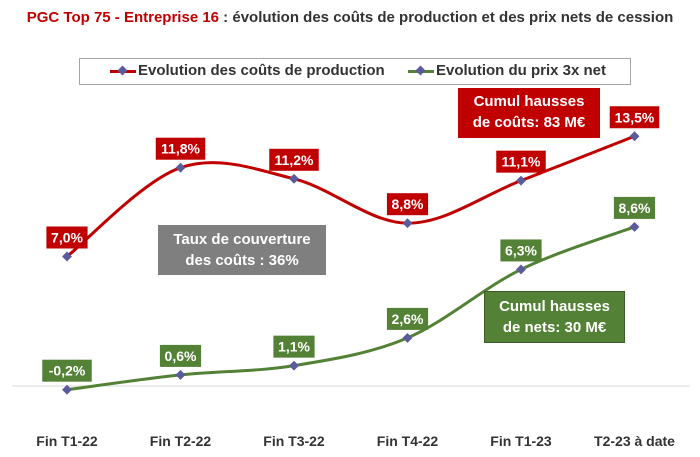 This screenshot has width=700, height=457. Describe the element at coordinates (529, 122) in the screenshot. I see `annotation-cumul-couts-line2: de coûts: 83 M€` at that location.